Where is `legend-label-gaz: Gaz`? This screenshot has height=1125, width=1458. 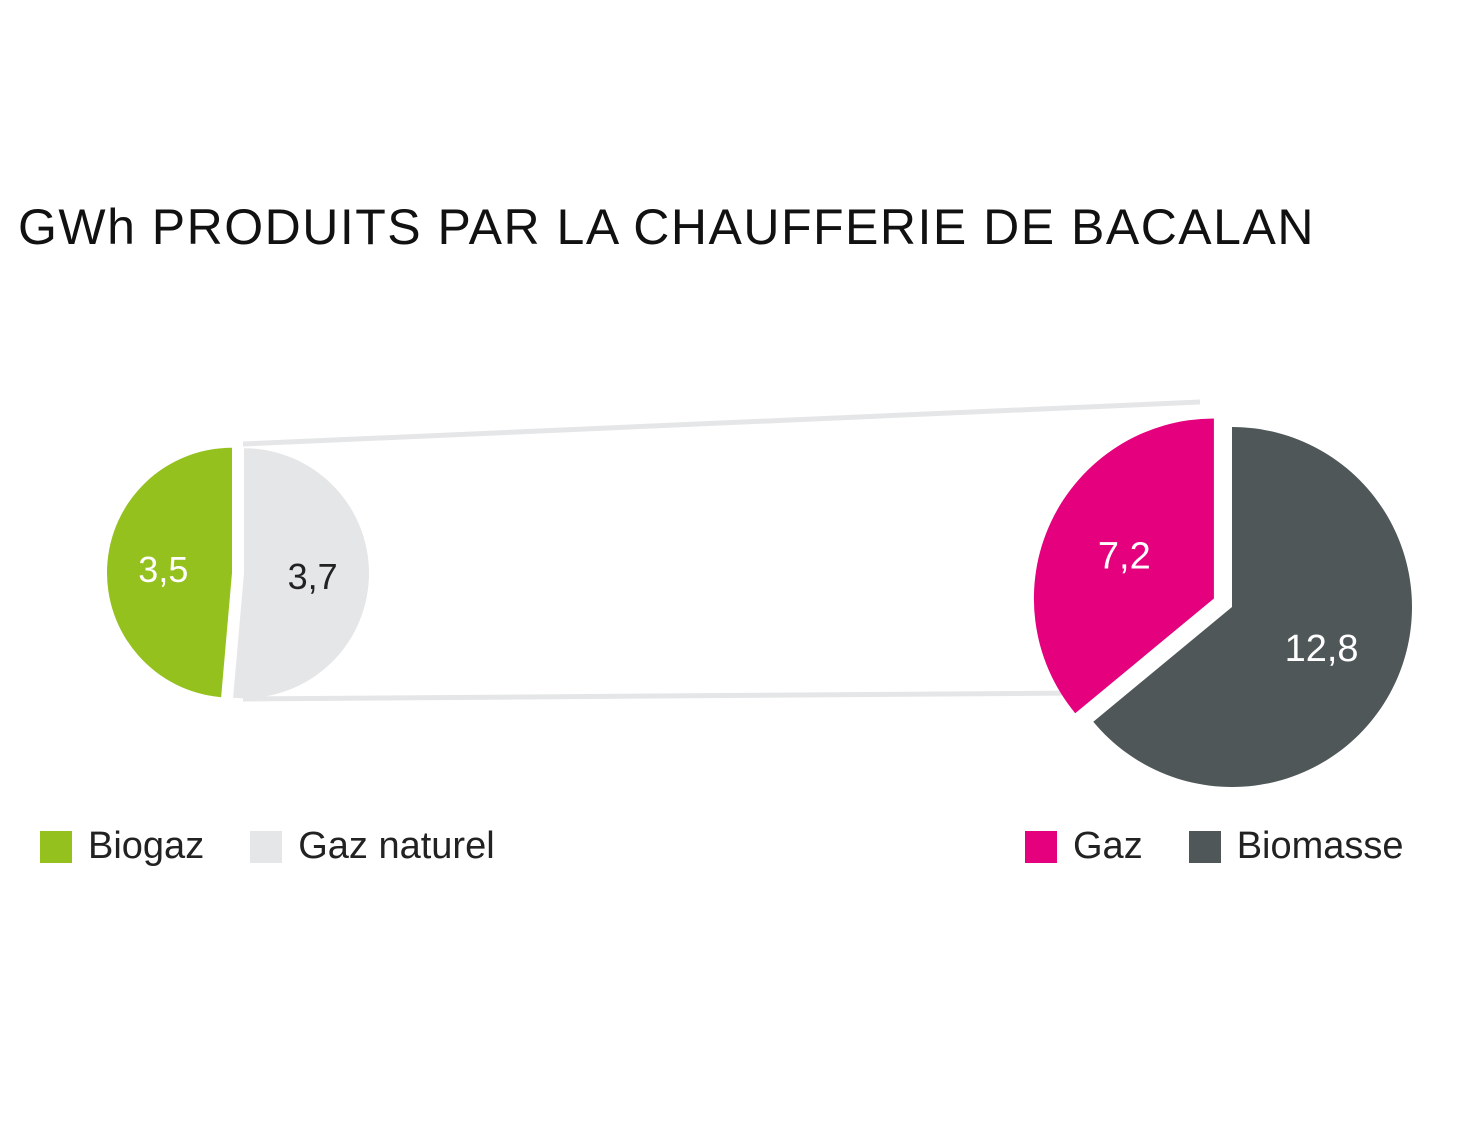
legend-label-gaz: Gaz is located at coordinates (1108, 846).